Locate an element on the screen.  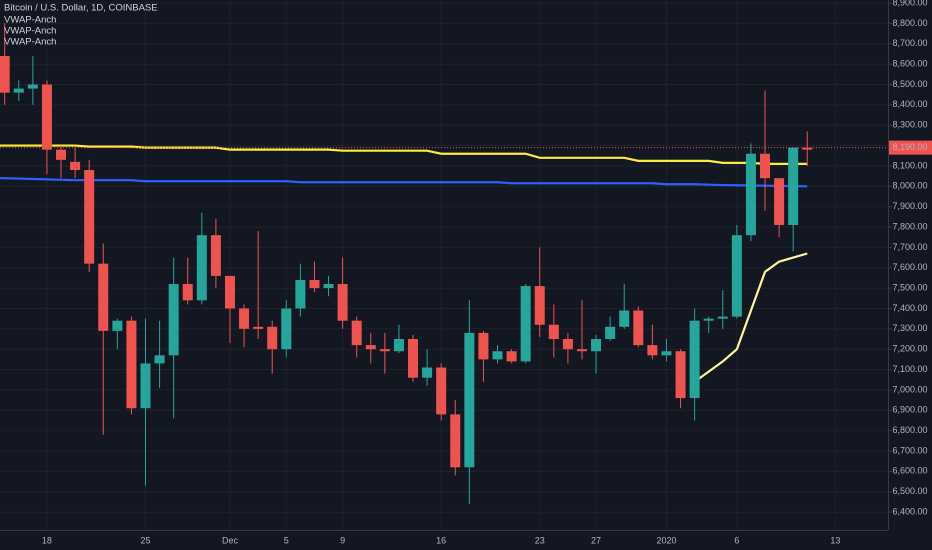
y-tick-label: 8,800.00 is located at coordinates (909, 23).